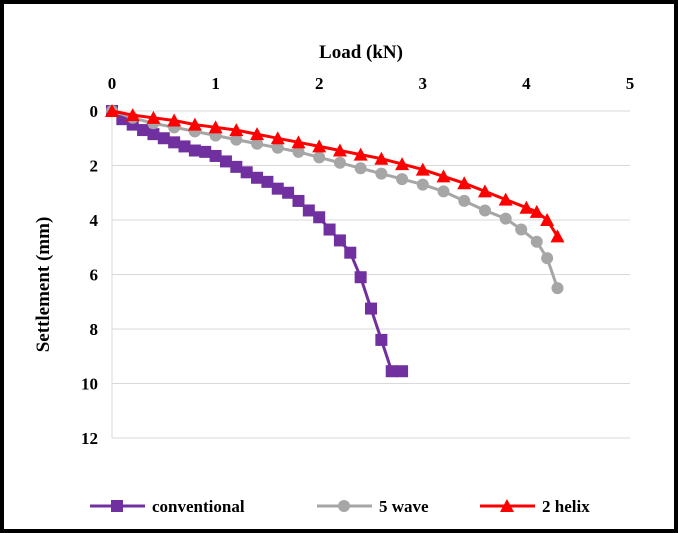 This screenshot has height=533, width=678. What do you see at coordinates (94, 220) in the screenshot?
I see `y-tick-label-4: 4` at bounding box center [94, 220].